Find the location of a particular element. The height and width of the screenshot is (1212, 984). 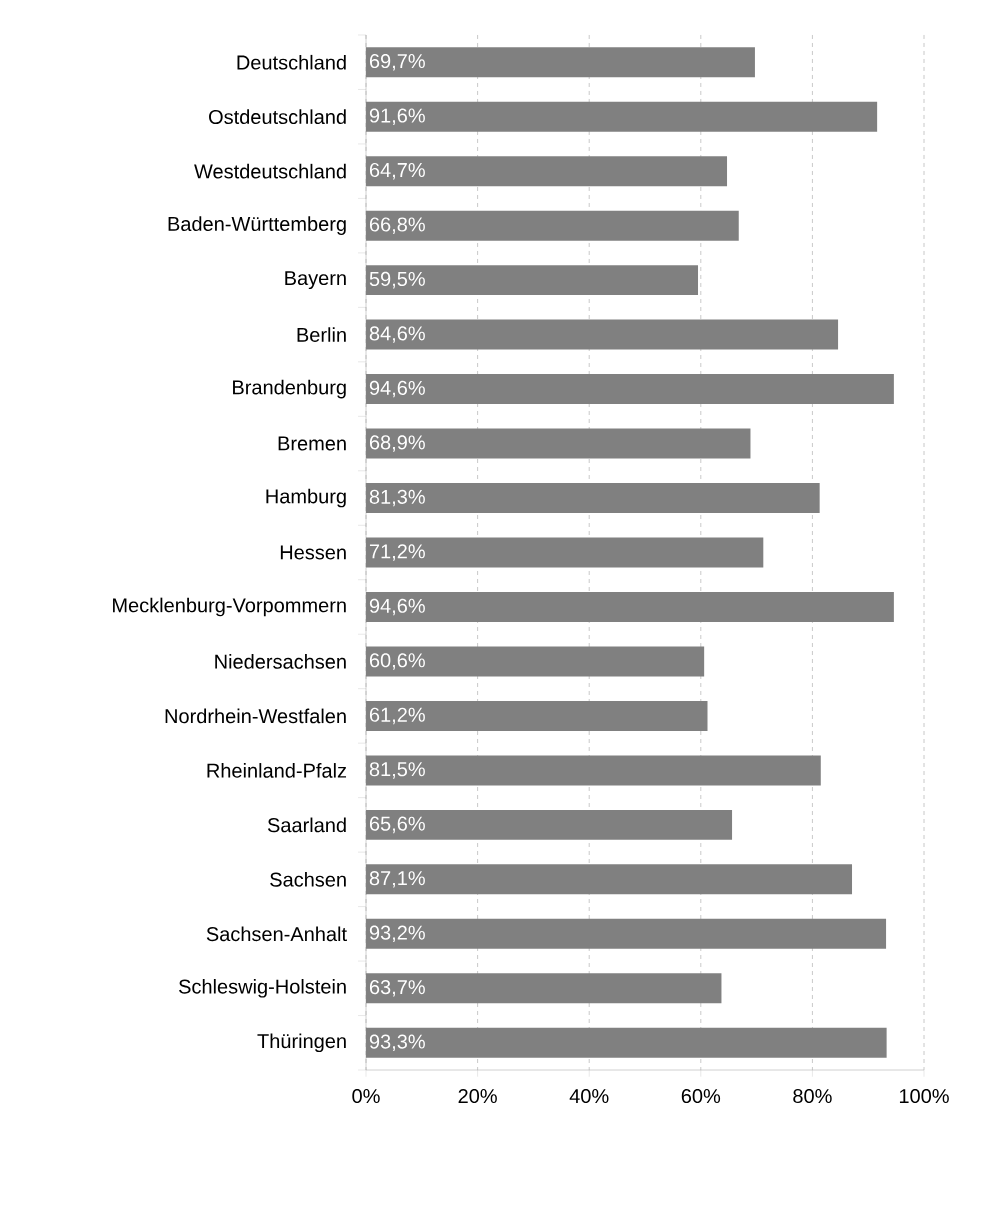

data-label: 71,2% is located at coordinates (397, 552).